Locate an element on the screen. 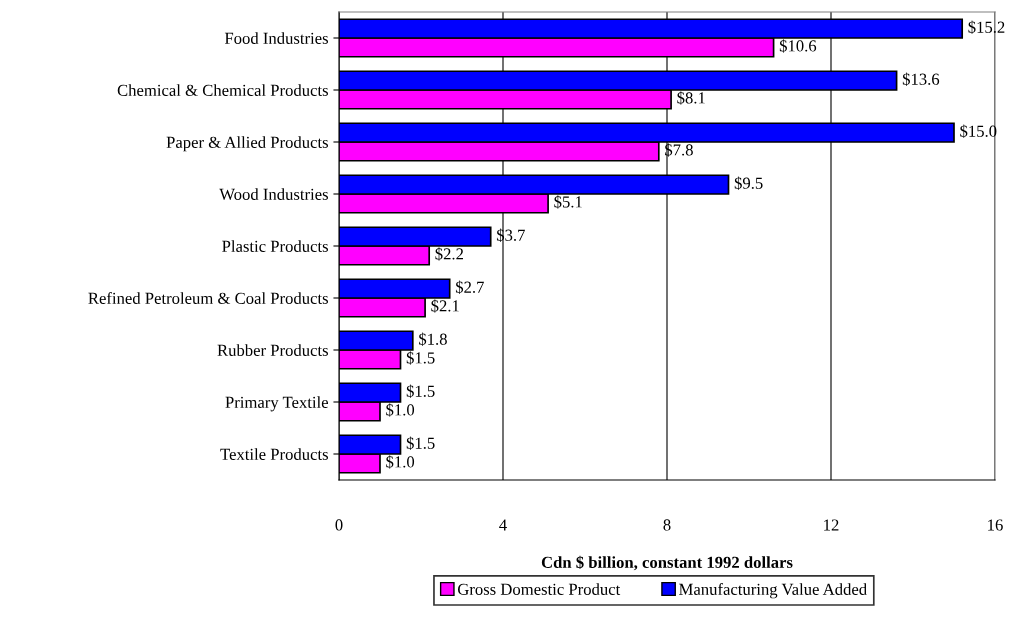 This screenshot has width=1029, height=624. x-tick-label: 8 is located at coordinates (667, 525).